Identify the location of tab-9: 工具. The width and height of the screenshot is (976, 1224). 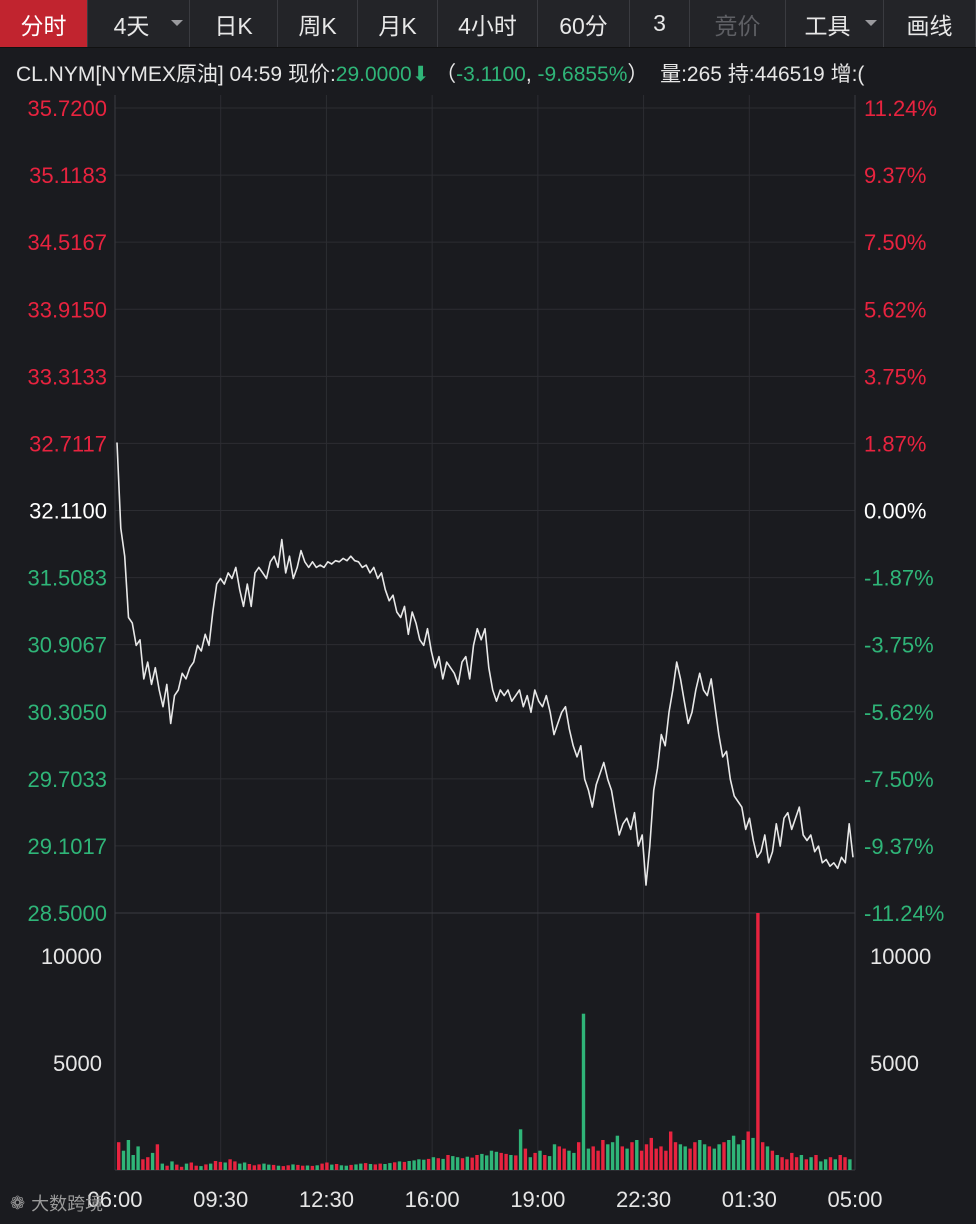
(835, 23).